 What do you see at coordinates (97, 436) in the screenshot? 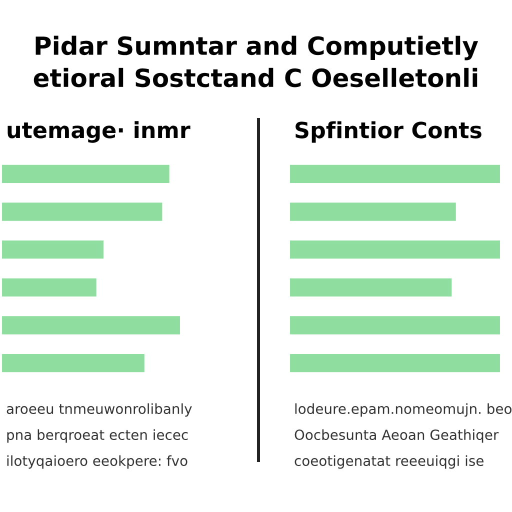
I see `text: pna berqroeat ecten iecec` at bounding box center [97, 436].